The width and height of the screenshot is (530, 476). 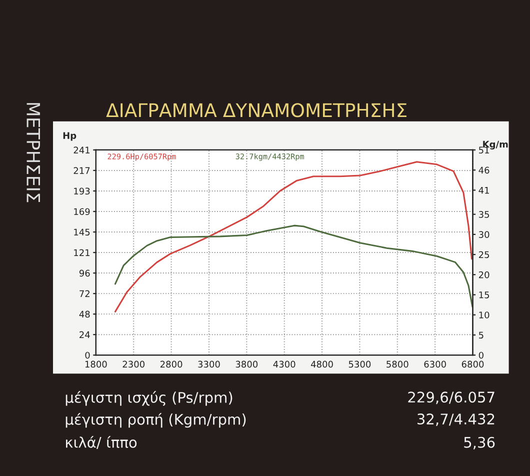 What do you see at coordinates (133, 364) in the screenshot?
I see `x-tick-label: 2300` at bounding box center [133, 364].